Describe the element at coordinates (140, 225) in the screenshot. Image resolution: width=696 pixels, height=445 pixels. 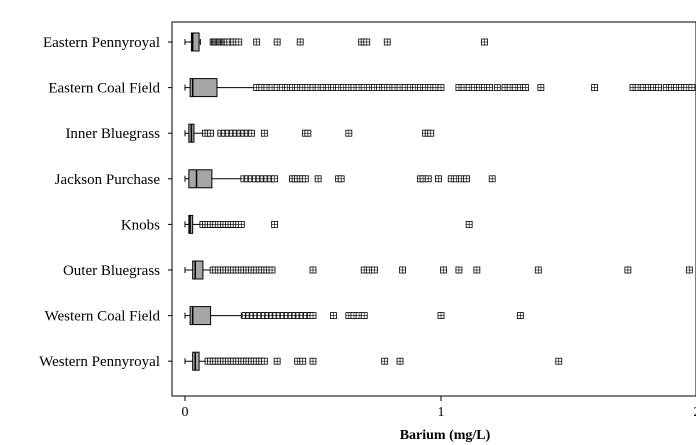
I see `category-label: Knobs` at that location.